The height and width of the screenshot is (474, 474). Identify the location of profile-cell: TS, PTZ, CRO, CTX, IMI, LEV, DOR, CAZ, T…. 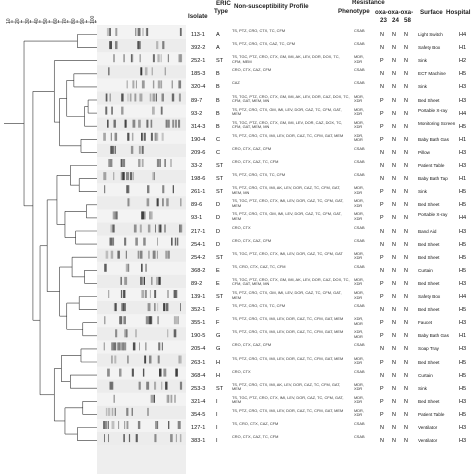
(288, 135).